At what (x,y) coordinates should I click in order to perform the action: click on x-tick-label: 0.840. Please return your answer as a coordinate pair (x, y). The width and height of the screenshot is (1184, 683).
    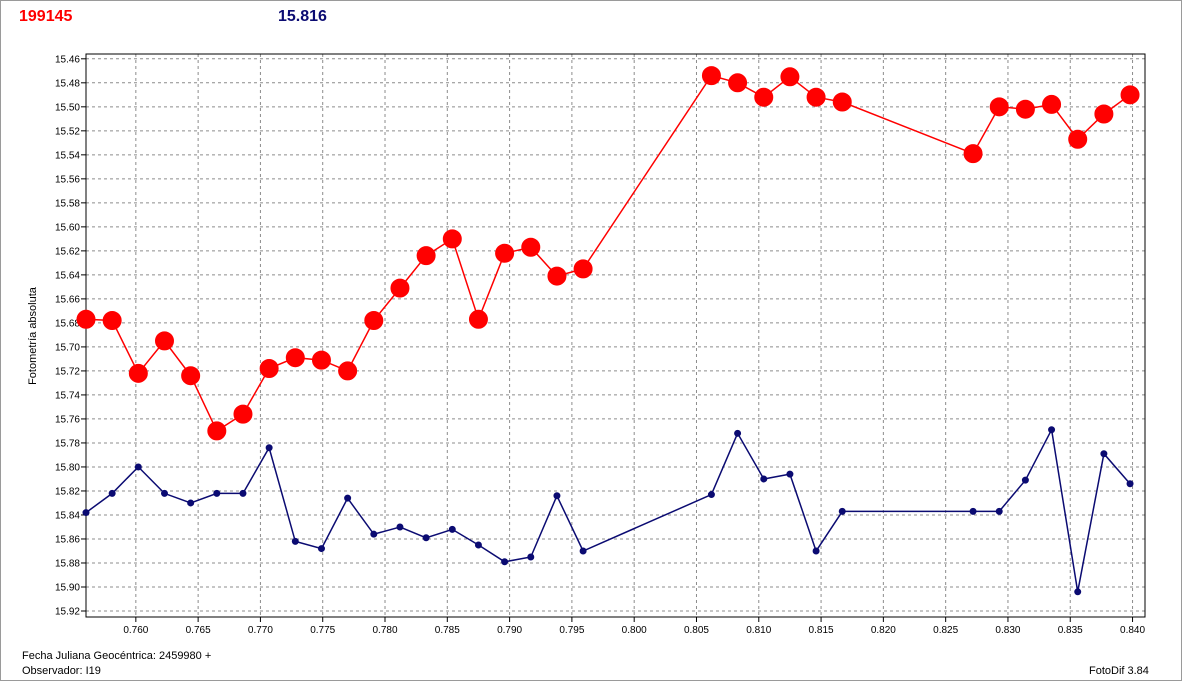
    Looking at the image, I should click on (1132, 630).